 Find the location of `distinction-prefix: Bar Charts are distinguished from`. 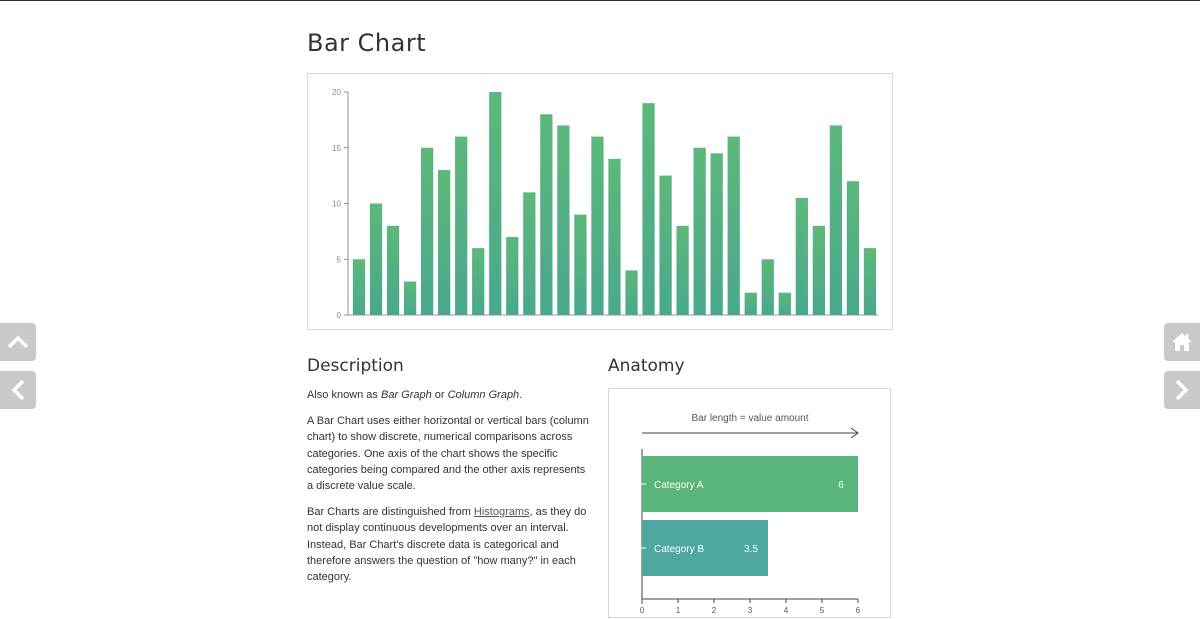

distinction-prefix: Bar Charts are distinguished from is located at coordinates (390, 512).